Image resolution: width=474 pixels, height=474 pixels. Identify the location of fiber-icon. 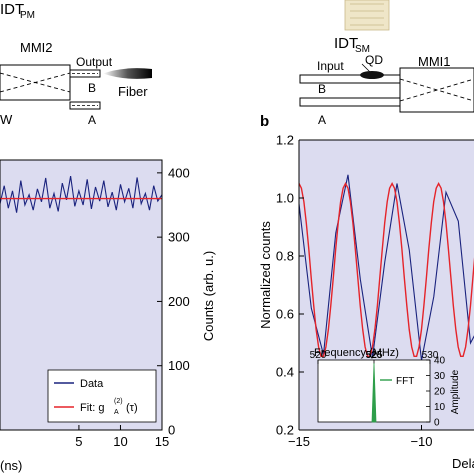
(127, 73).